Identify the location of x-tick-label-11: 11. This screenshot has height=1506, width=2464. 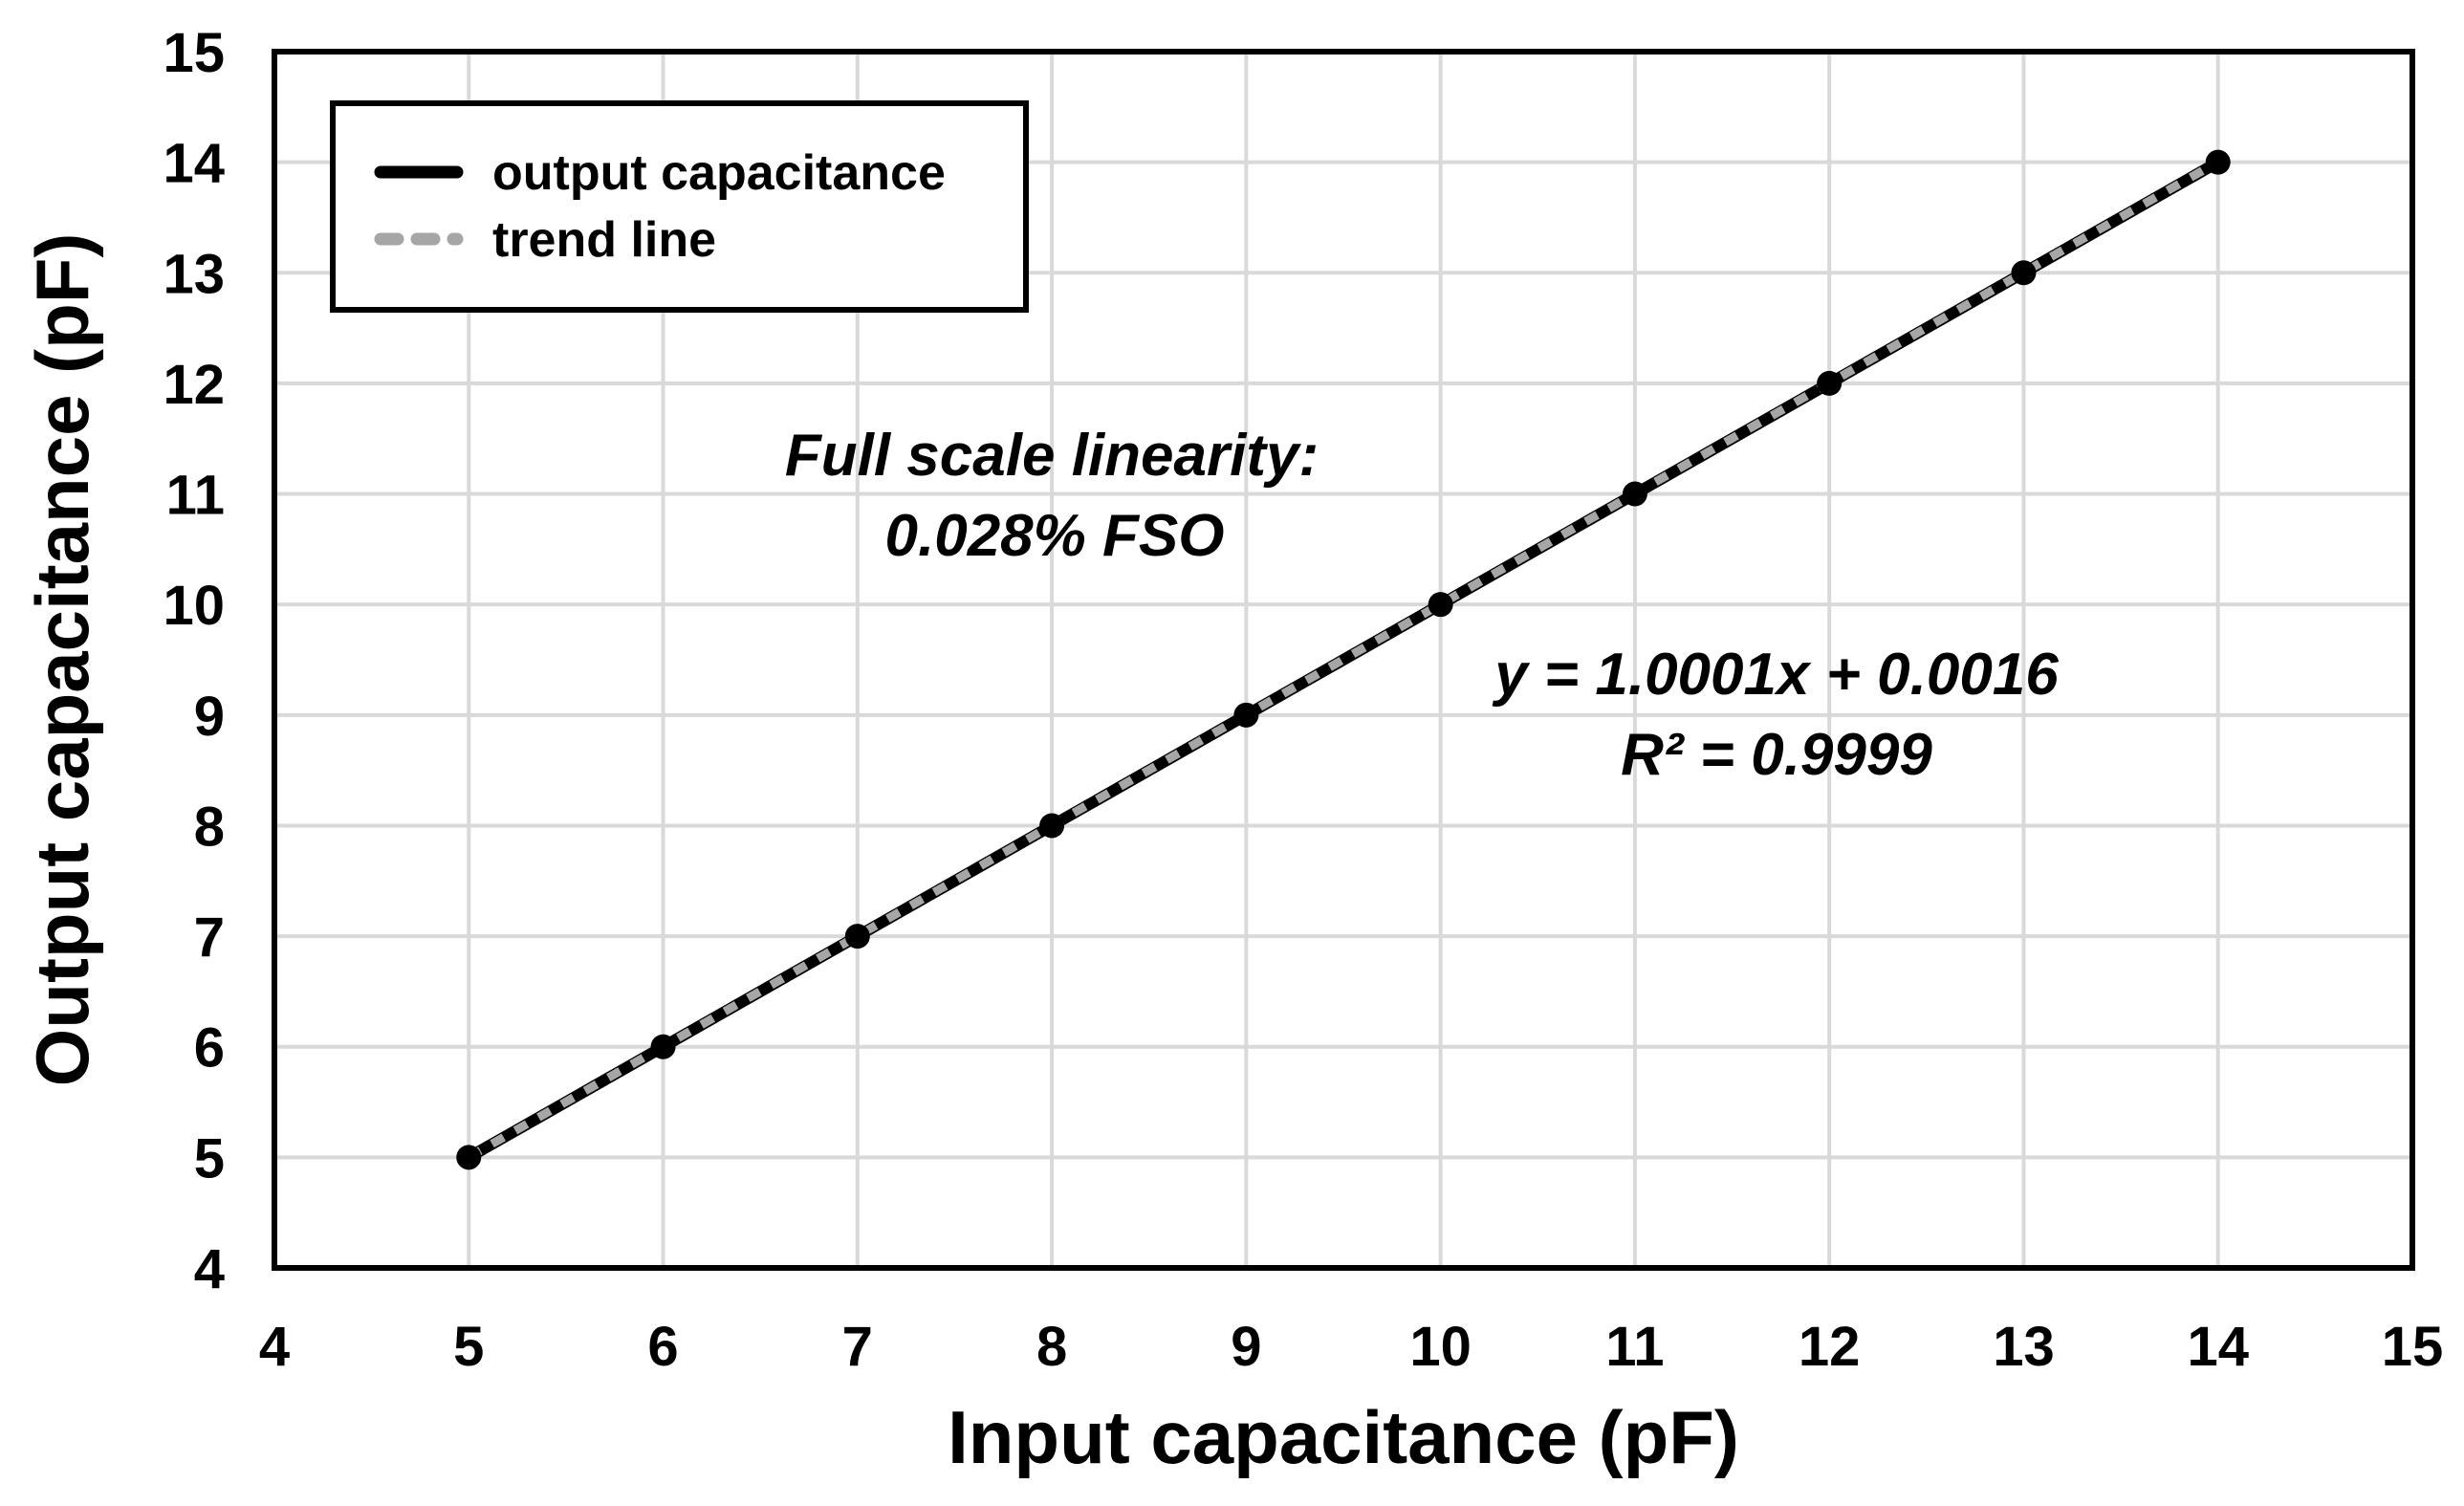
(1634, 1347).